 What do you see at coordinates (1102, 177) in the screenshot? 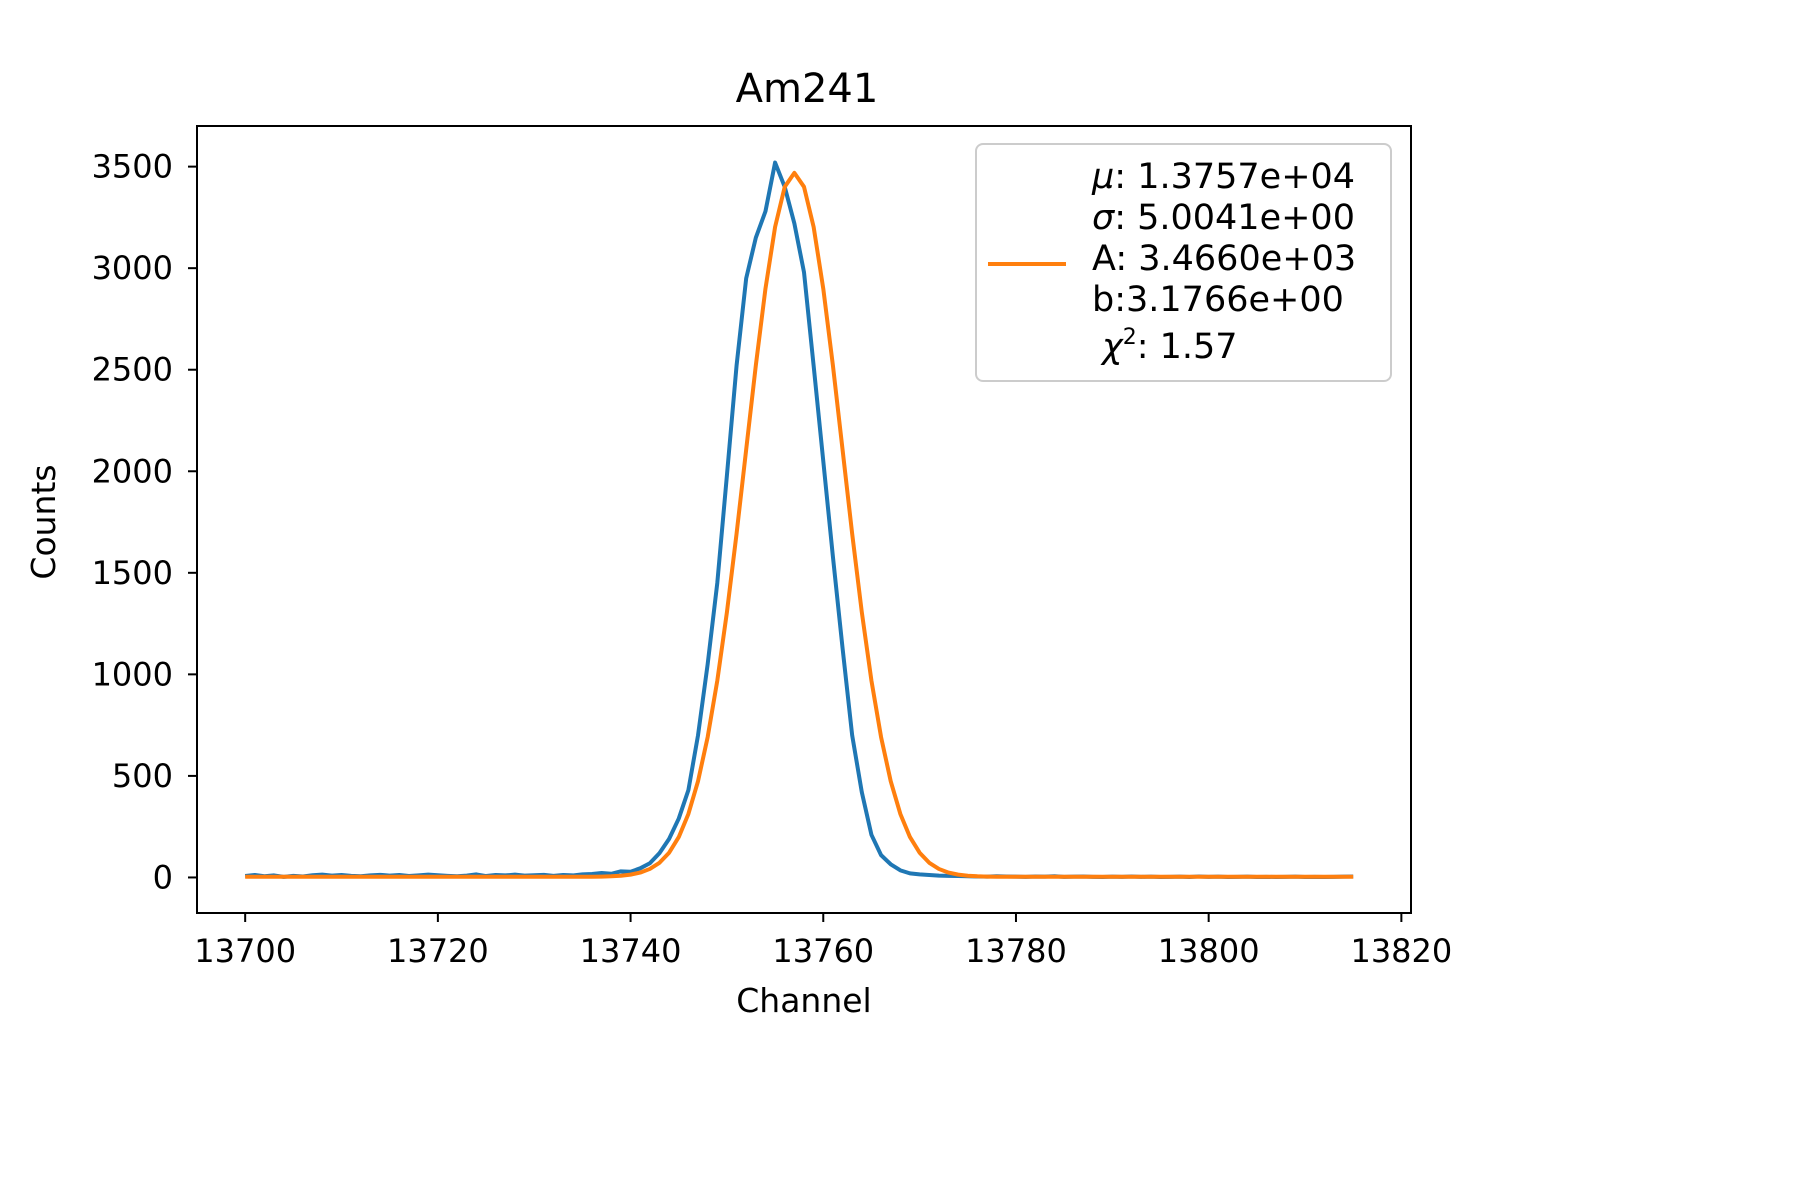
I see `mu-symbol: μ` at bounding box center [1102, 177].